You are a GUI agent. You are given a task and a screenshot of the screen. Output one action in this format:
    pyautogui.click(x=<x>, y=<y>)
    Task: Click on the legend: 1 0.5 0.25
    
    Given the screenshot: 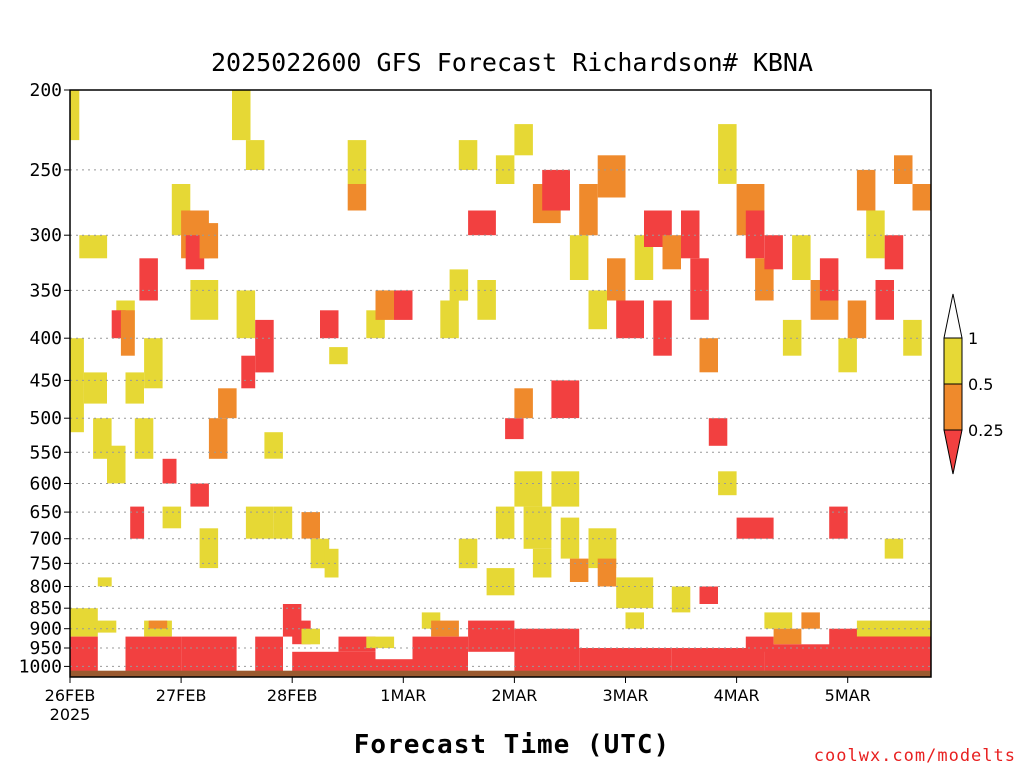 What is the action you would take?
    pyautogui.click(x=973, y=384)
    